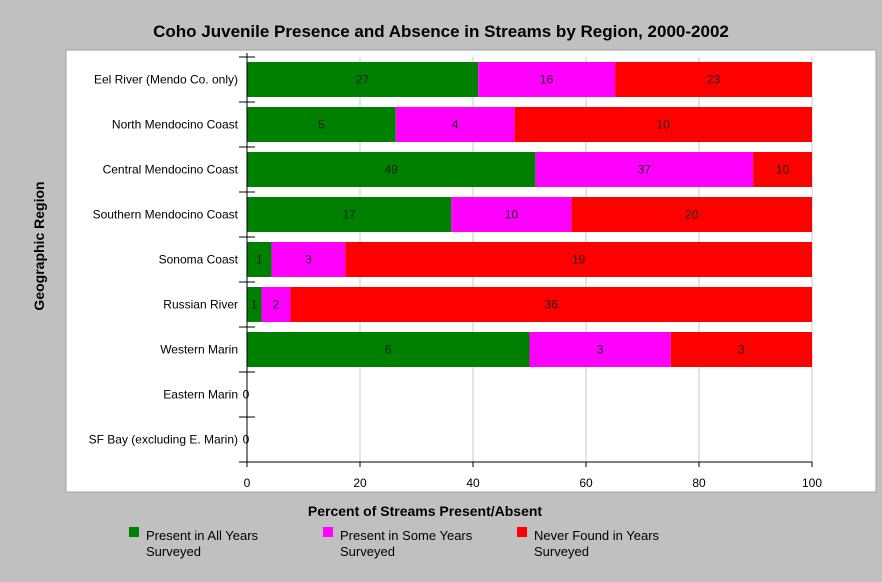 This screenshot has width=882, height=582. Describe the element at coordinates (200, 395) in the screenshot. I see `category-label: Eastern Marin` at that location.